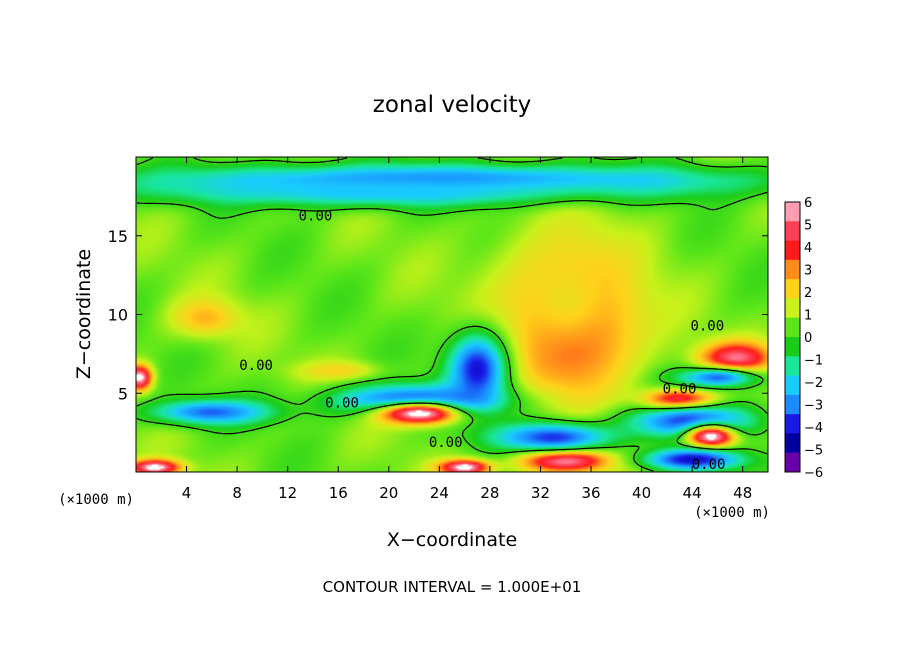 The image size is (904, 654). What do you see at coordinates (590, 493) in the screenshot?
I see `x-tick-label: 36` at bounding box center [590, 493].